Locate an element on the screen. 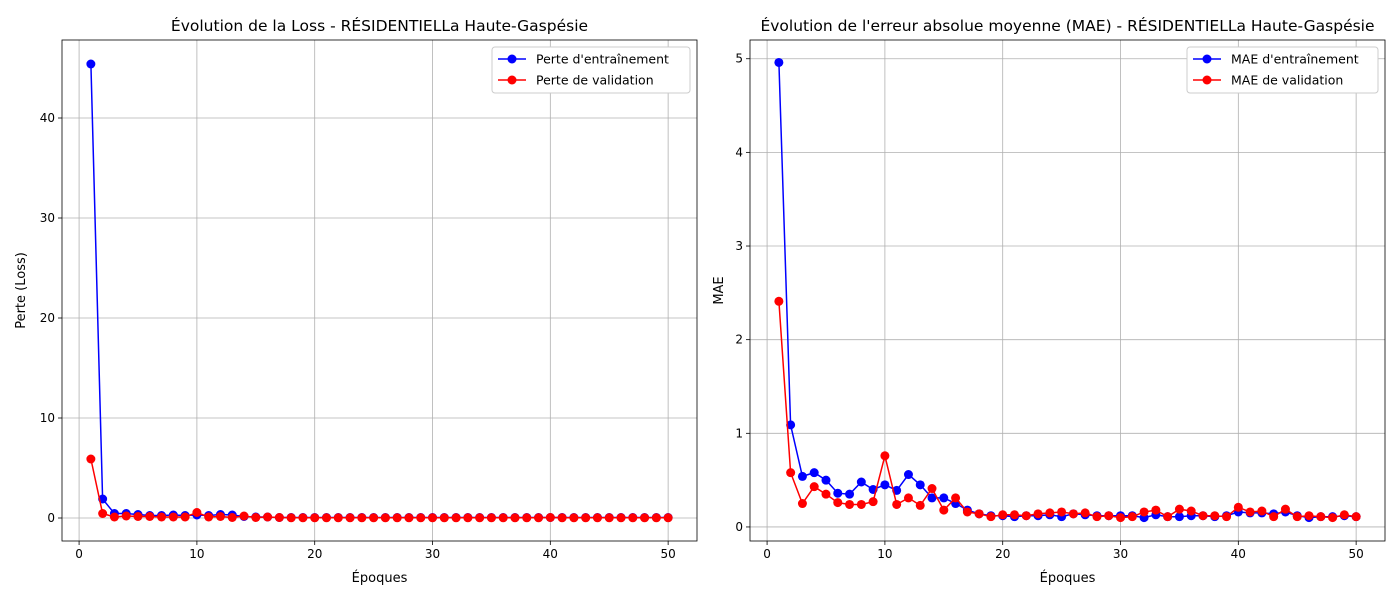 This screenshot has width=1400, height=604. legend: MAE d'entraînement MAE de validation is located at coordinates (1282, 70).